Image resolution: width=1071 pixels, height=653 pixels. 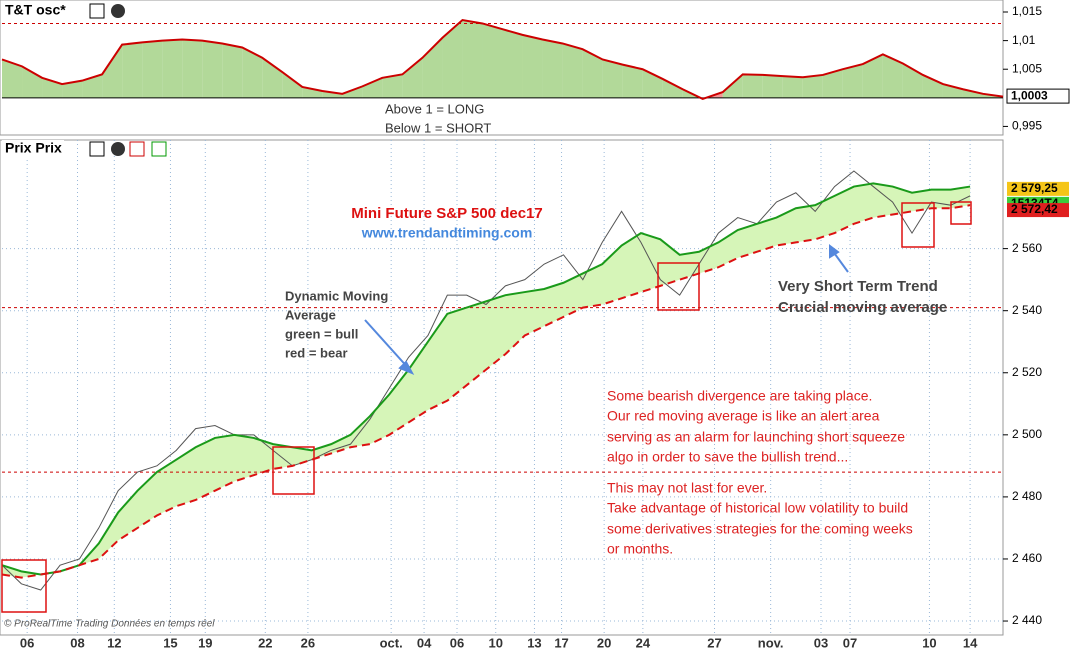 I want to click on down-icon, so click(x=137, y=149).